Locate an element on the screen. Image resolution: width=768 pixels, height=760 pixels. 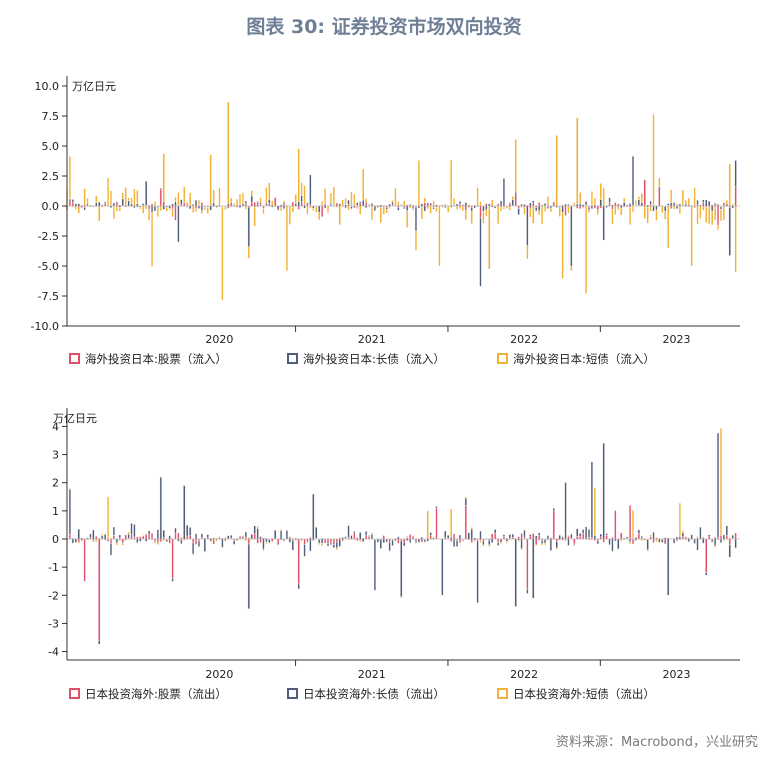
legend-swatch is located at coordinates (292, 693).